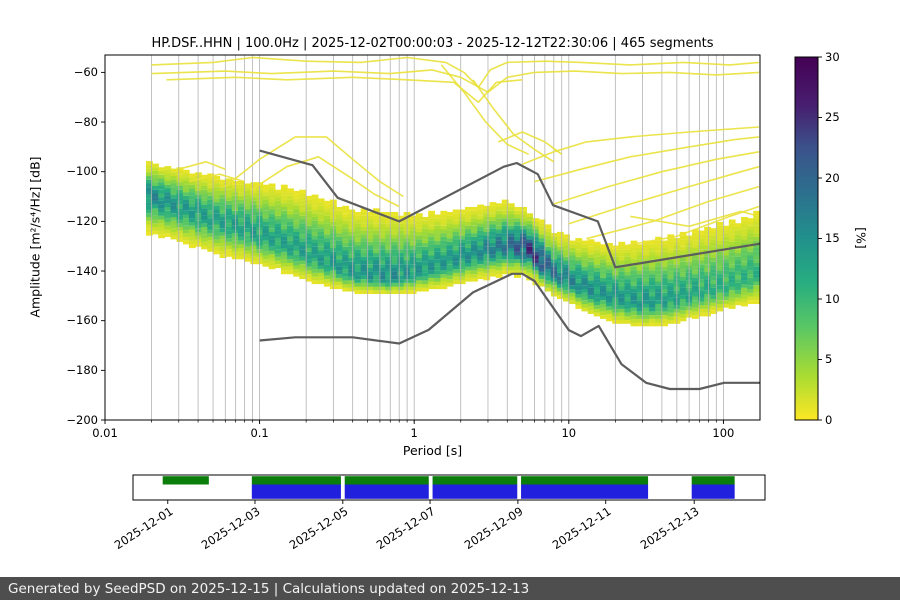 This screenshot has height=600, width=900. What do you see at coordinates (82, 220) in the screenshot?
I see `y-tick-label: −120` at bounding box center [82, 220].